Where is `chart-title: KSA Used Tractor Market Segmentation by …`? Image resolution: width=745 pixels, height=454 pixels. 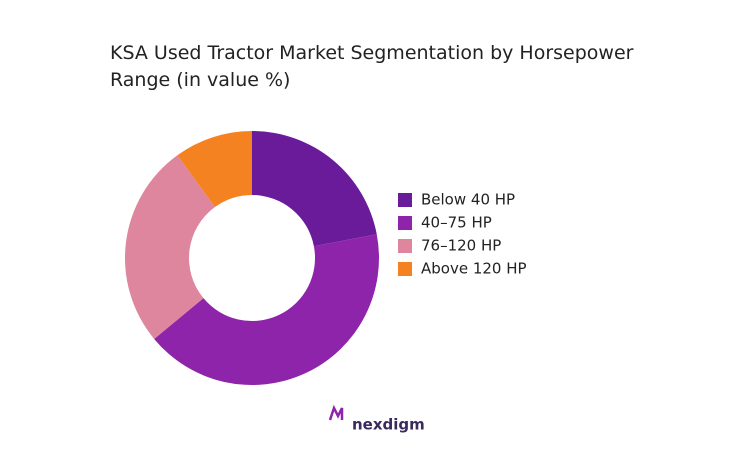 chart-title: KSA Used Tractor Market Segmentation by … is located at coordinates (372, 66).